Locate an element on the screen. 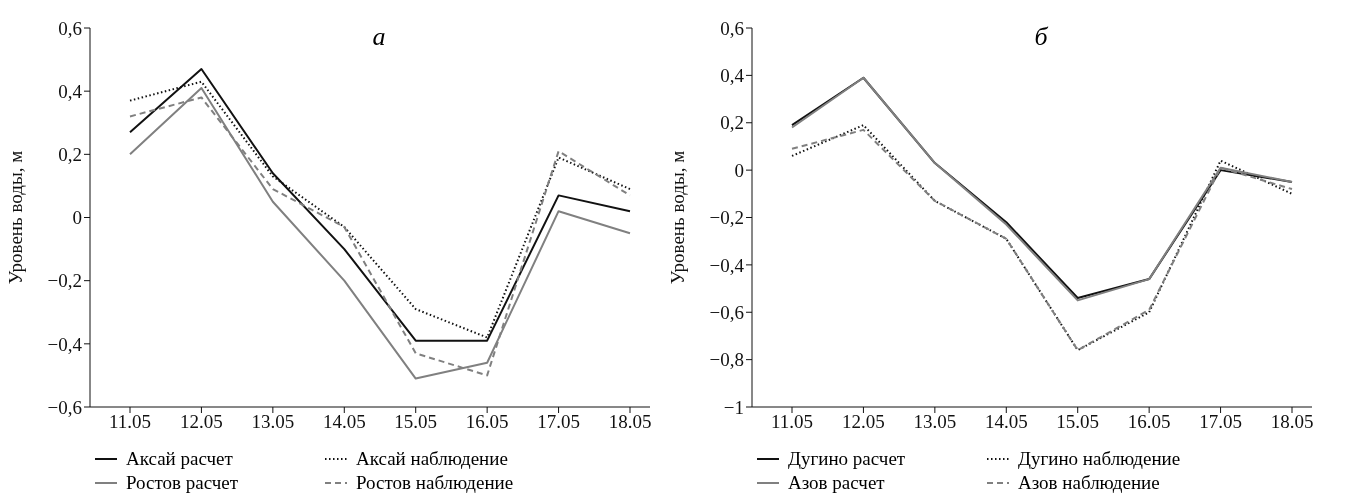 This screenshot has width=1348, height=495. legend-label: Азов расчет is located at coordinates (836, 483).